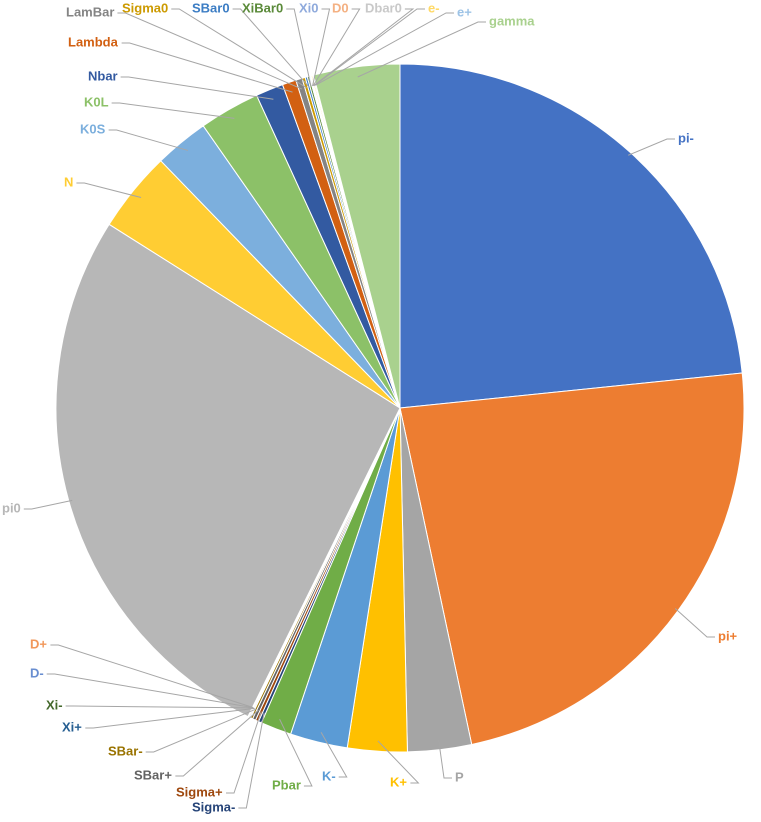 Image resolution: width=761 pixels, height=822 pixels. I want to click on slice-label: gamma, so click(512, 20).